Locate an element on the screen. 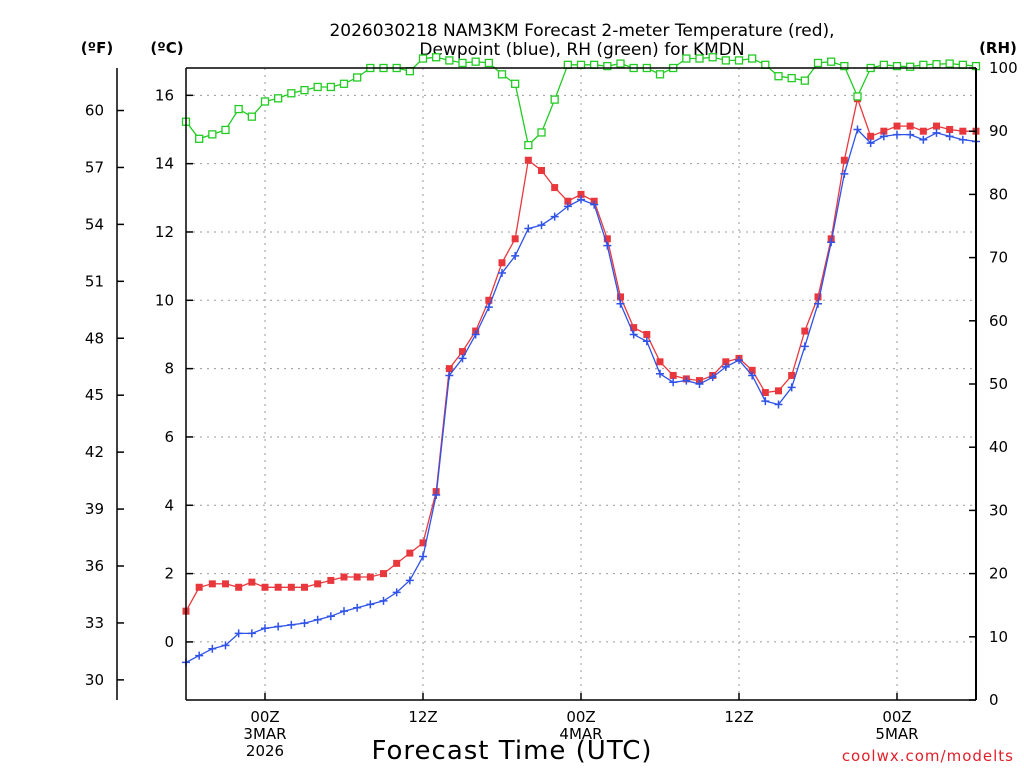 This screenshot has height=768, width=1024. fahrenheit-tick-label: 33 is located at coordinates (94, 623).